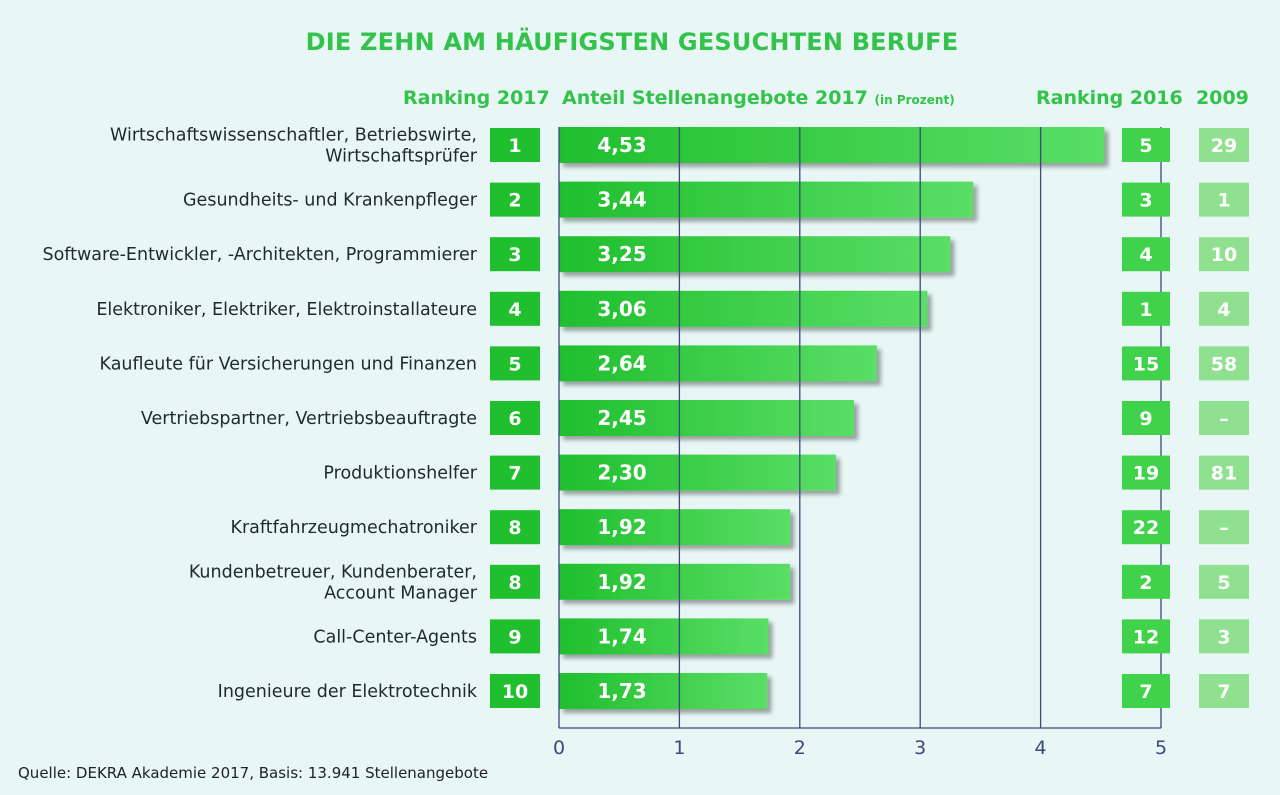 Image resolution: width=1280 pixels, height=795 pixels. Describe the element at coordinates (309, 419) in the screenshot. I see `category-label: Vertriebspartner, Vertriebsbeauftragte` at that location.